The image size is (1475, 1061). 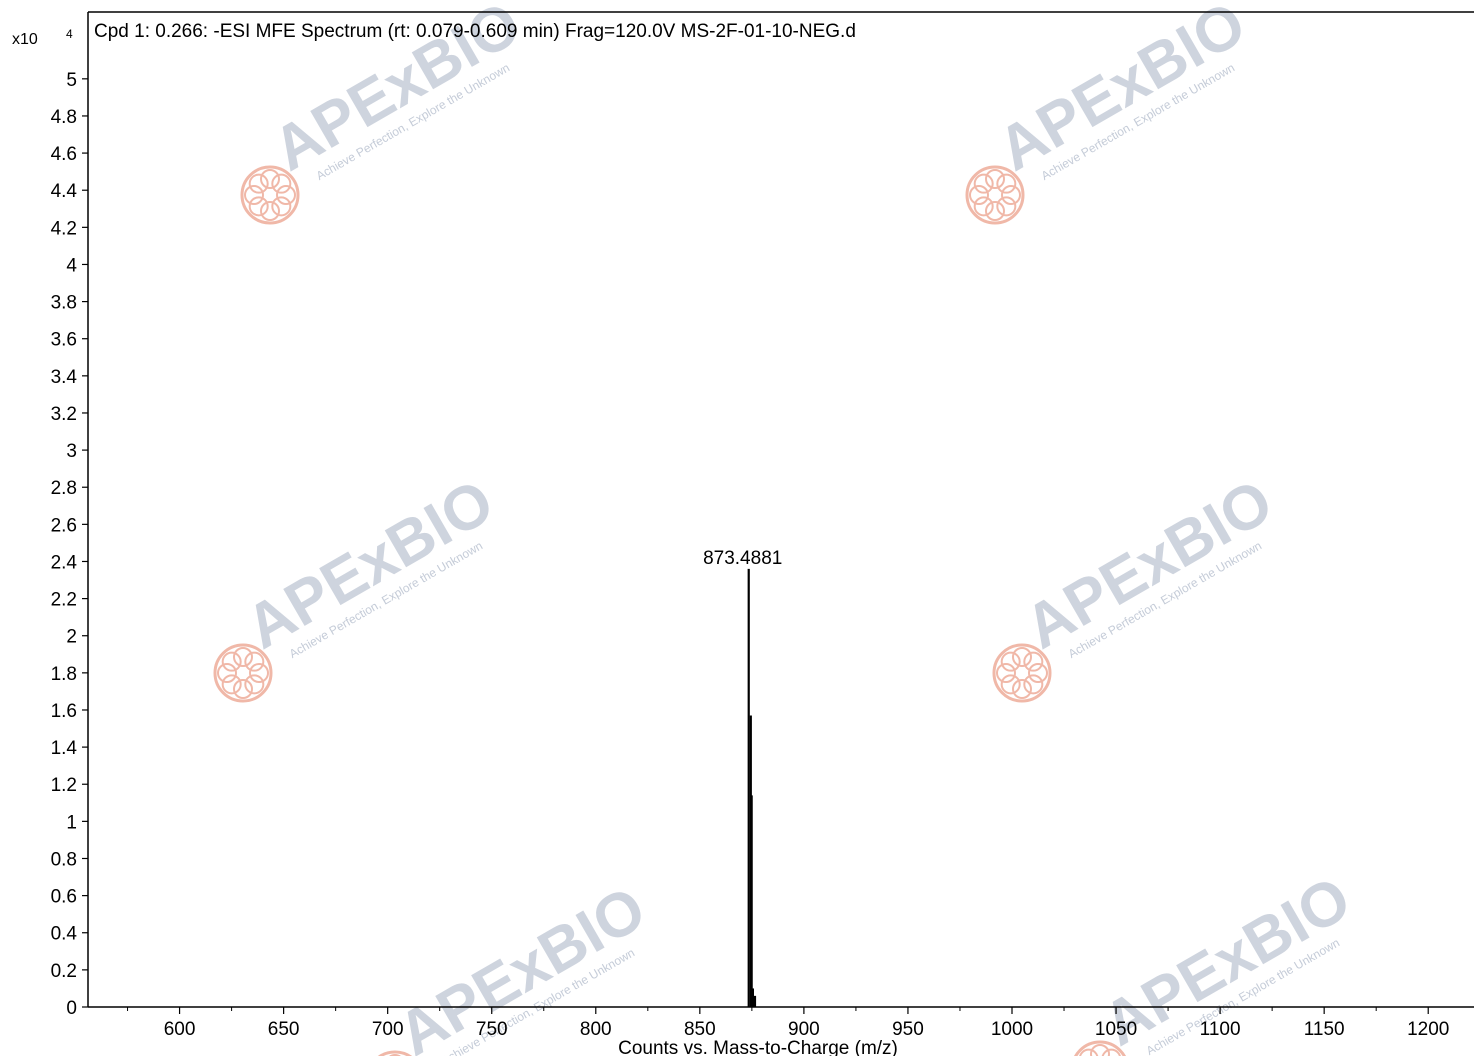 I want to click on y-tick-label: 3.6, so click(x=64, y=340).